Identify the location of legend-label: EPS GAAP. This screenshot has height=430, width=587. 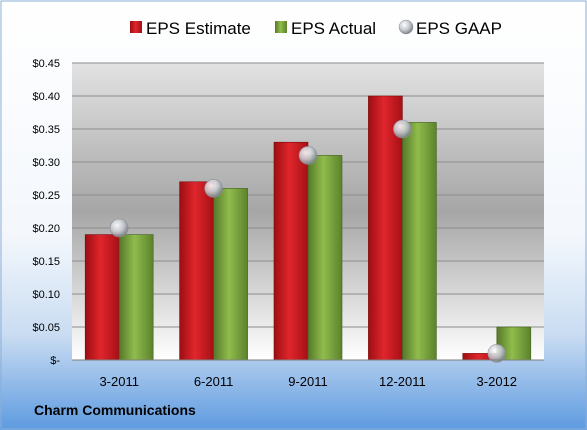
(459, 28).